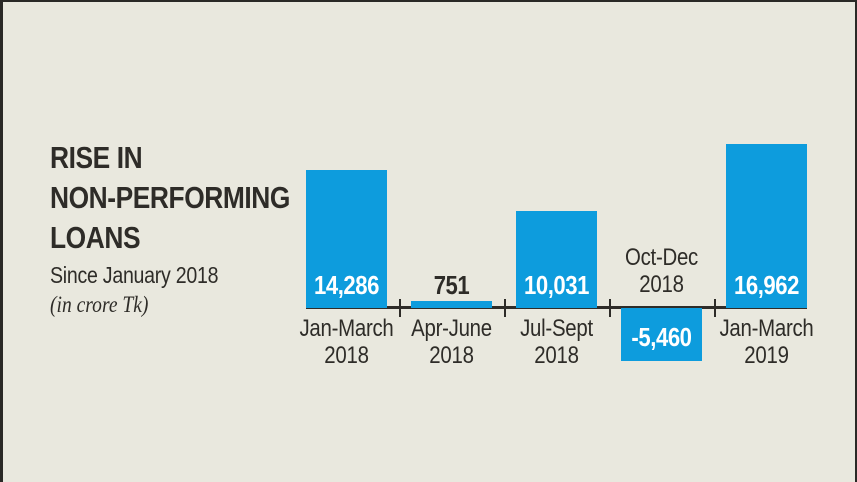 The width and height of the screenshot is (857, 482). Describe the element at coordinates (346, 285) in the screenshot. I see `value-label-jan-march-2018: 14,286` at that location.